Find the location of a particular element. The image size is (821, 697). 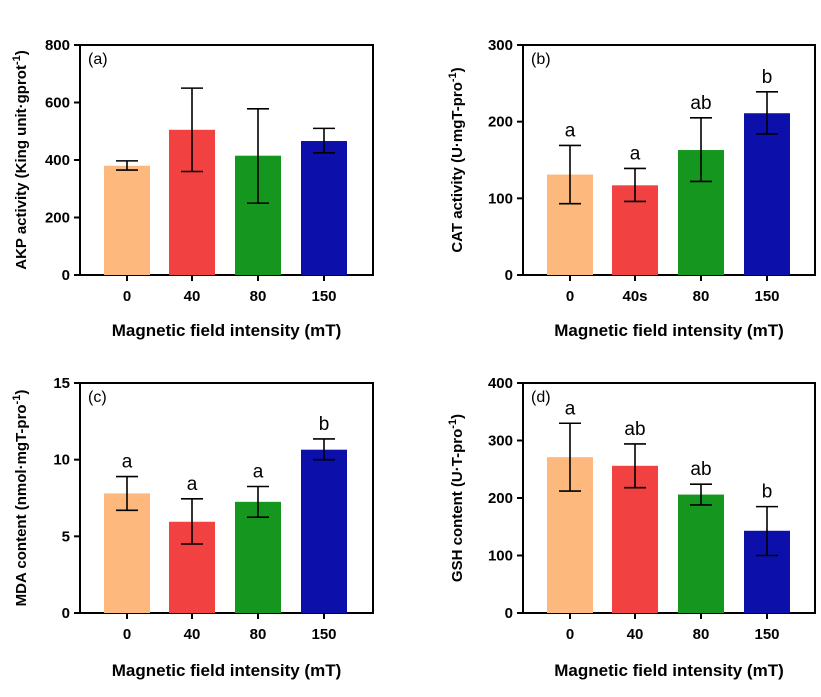

y-axis-label: GSH content (U·T-pro-1) is located at coordinates (456, 498).